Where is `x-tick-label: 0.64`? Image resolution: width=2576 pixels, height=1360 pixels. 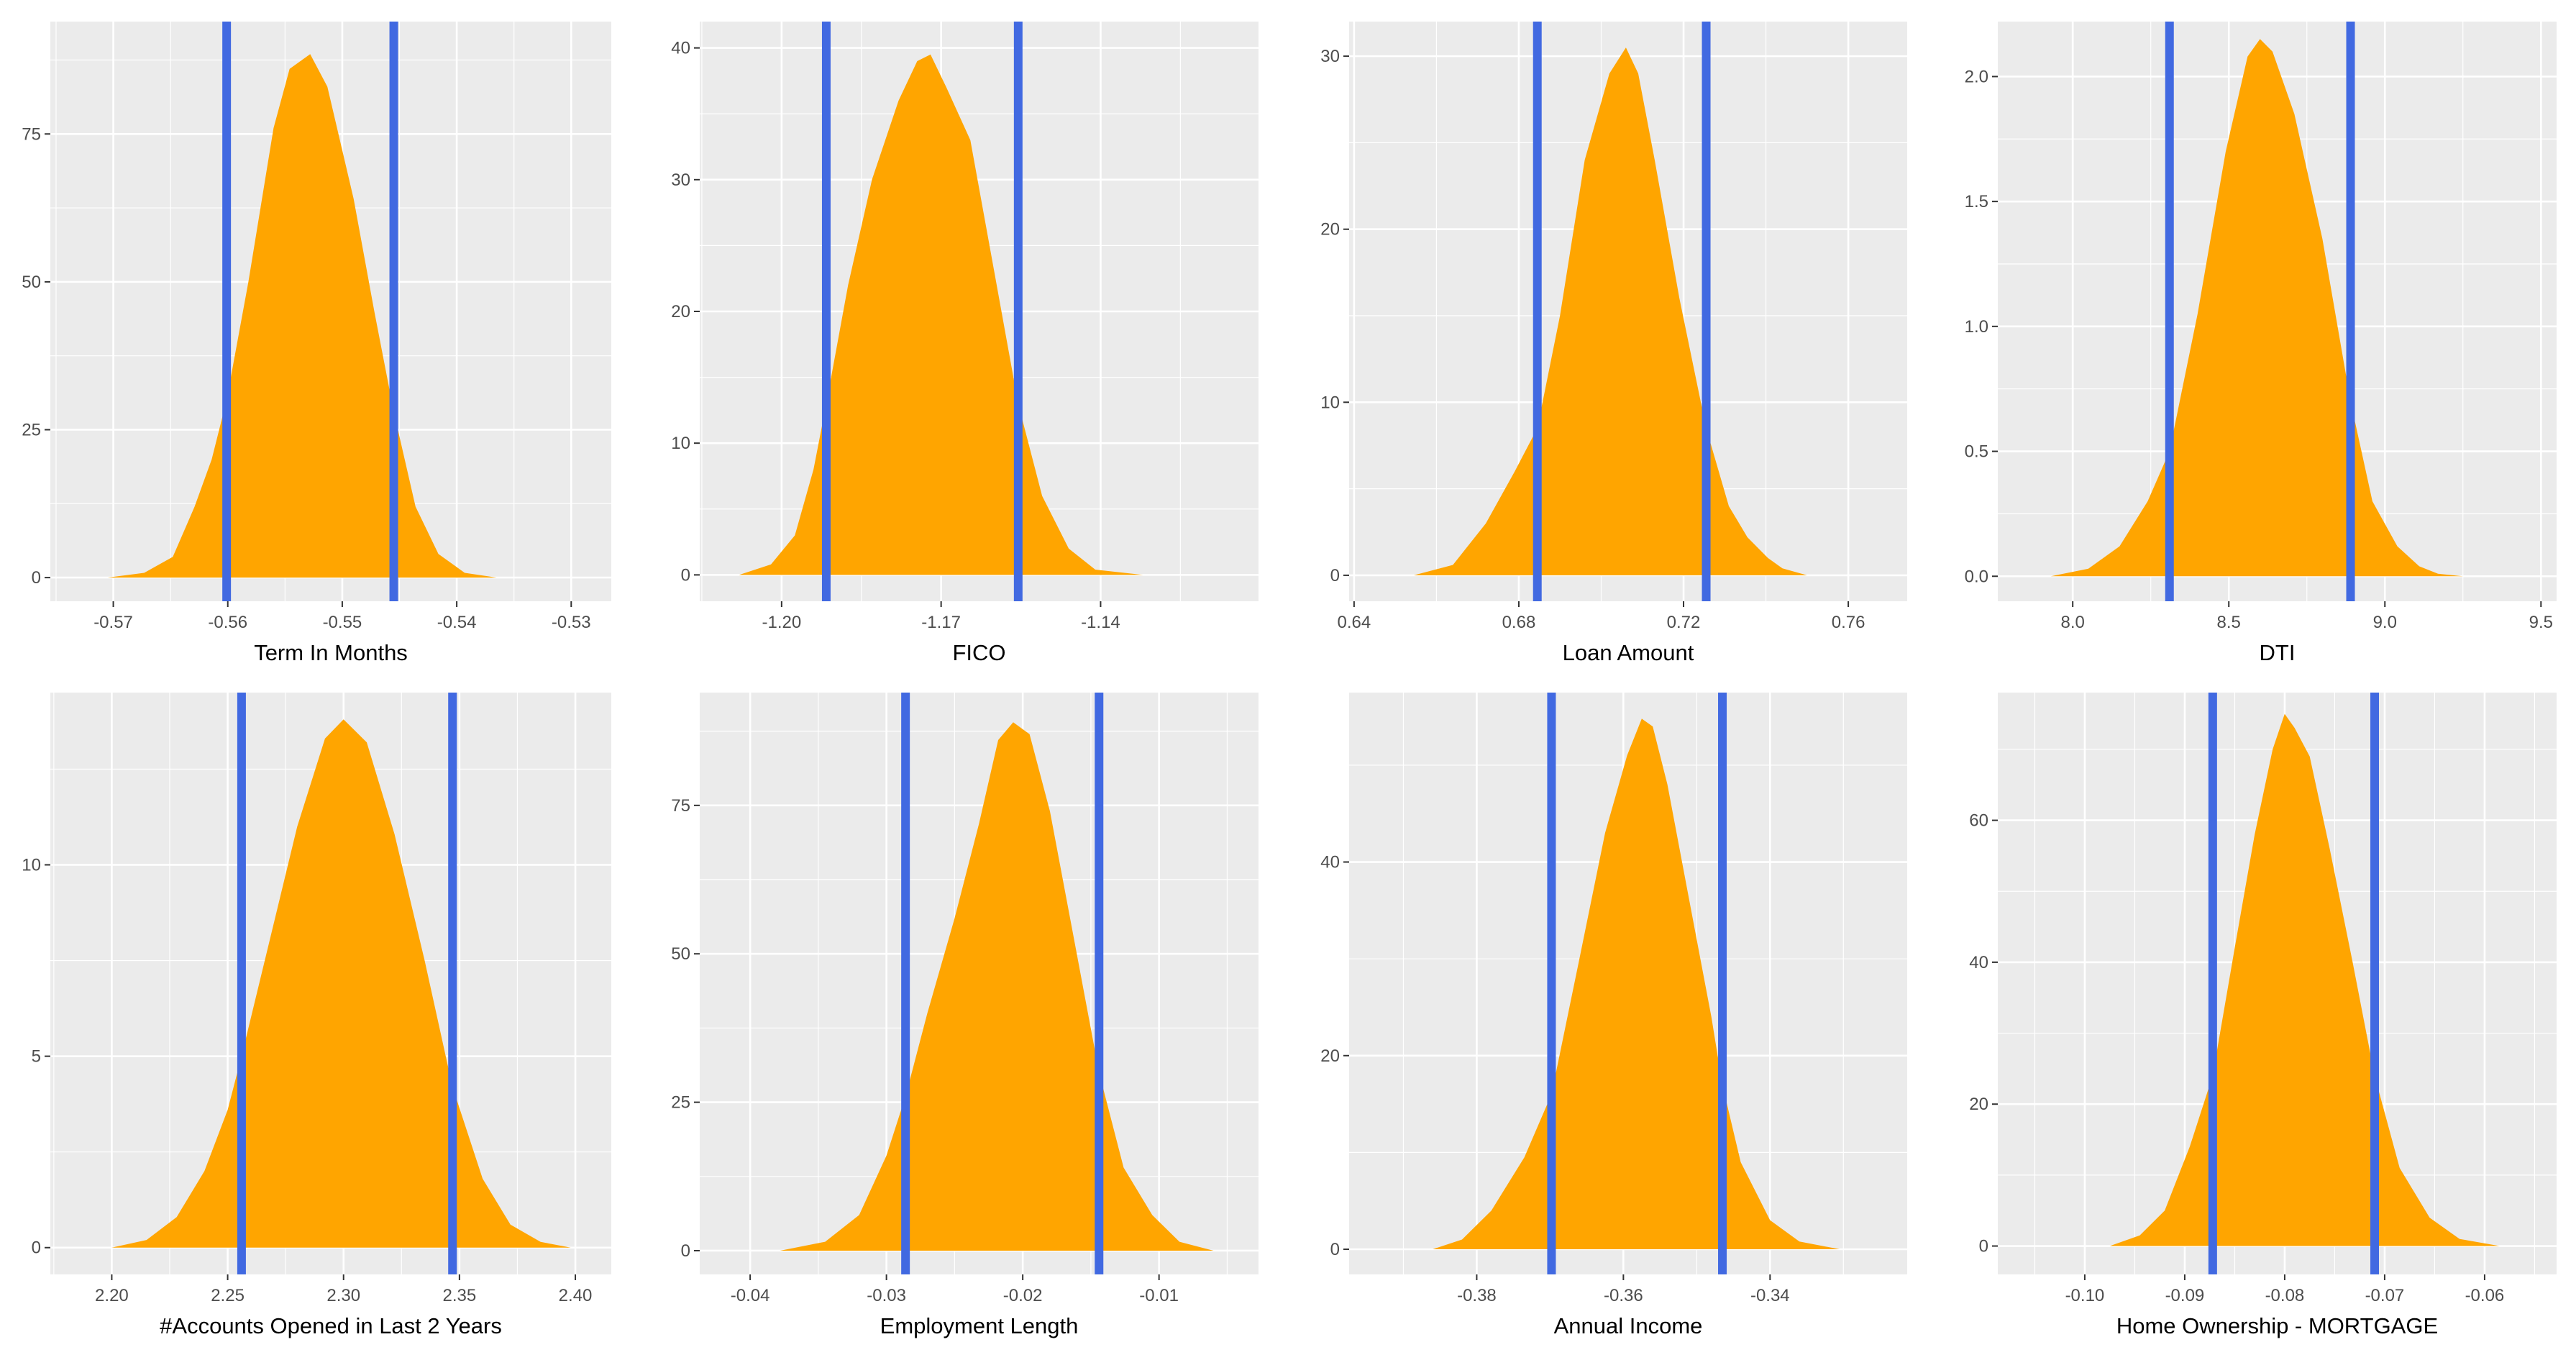
x-tick-label: 0.64 is located at coordinates (1354, 622).